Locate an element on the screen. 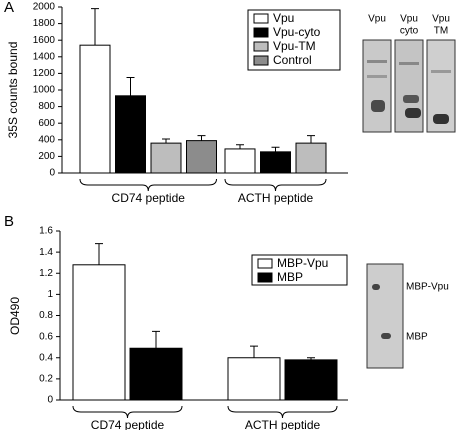  y-tick-label: 1800 is located at coordinates (44, 23).